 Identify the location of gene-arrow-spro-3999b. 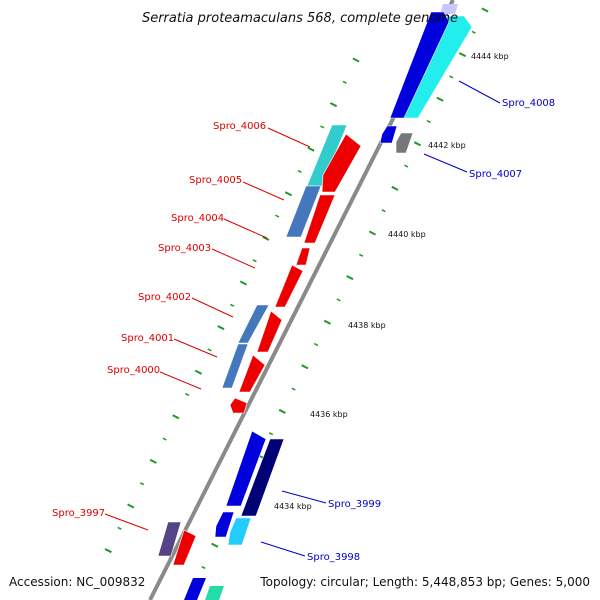
(262, 477).